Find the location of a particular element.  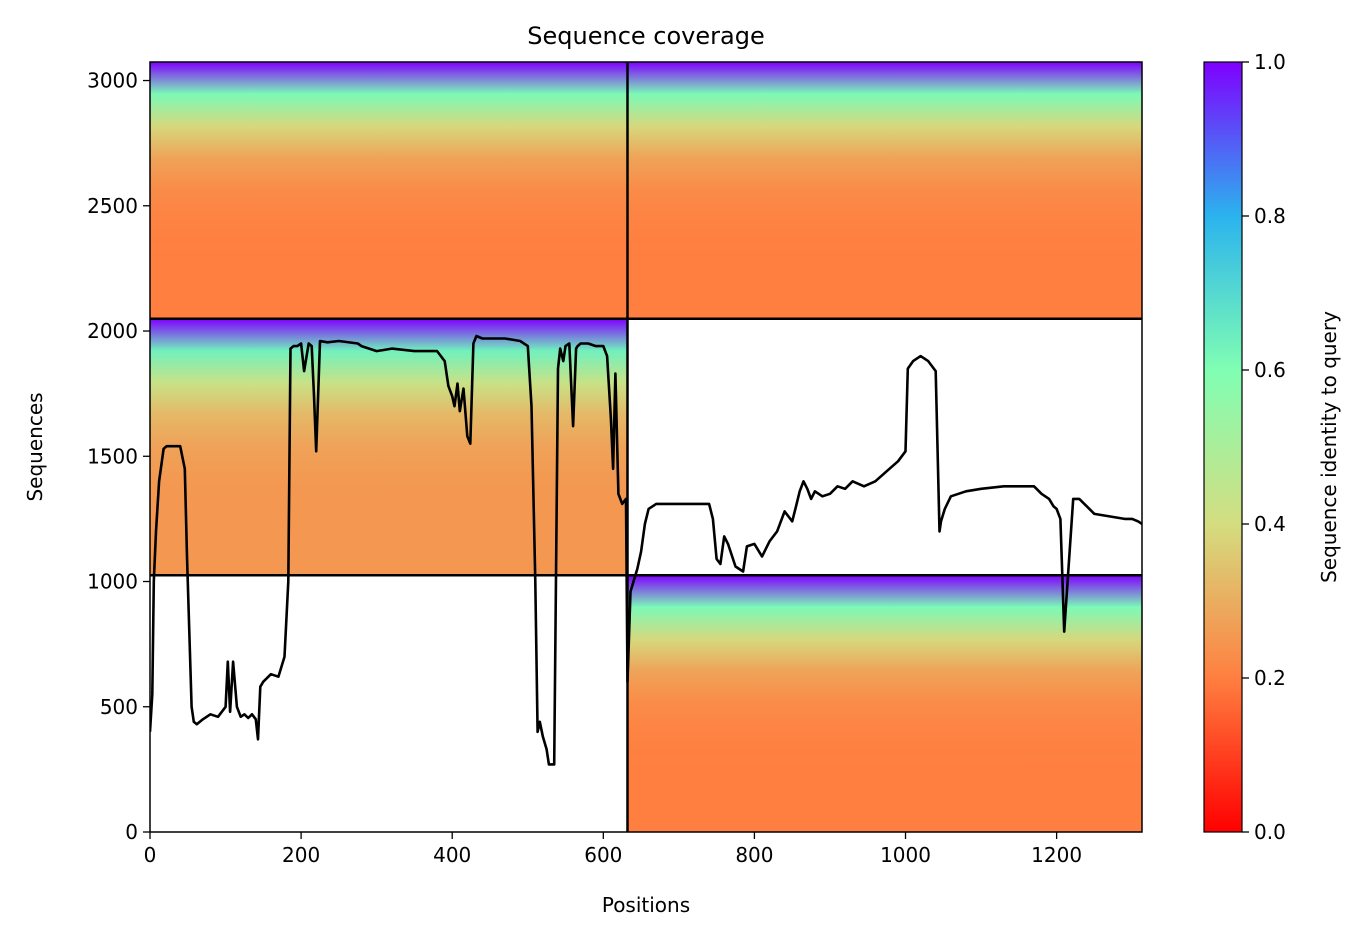

colorbar-tick-label: 1.0 is located at coordinates (1270, 62).